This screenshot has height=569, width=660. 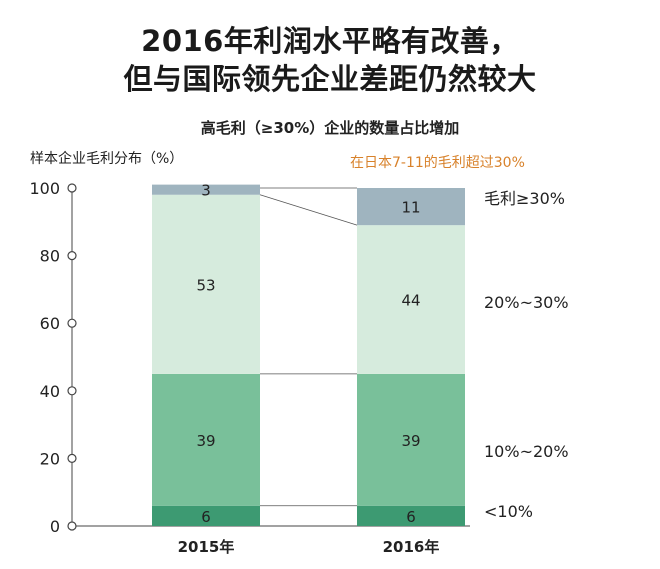 What do you see at coordinates (107, 159) in the screenshot?
I see `y-axis-label: 样本企业毛利分布（%）` at bounding box center [107, 159].